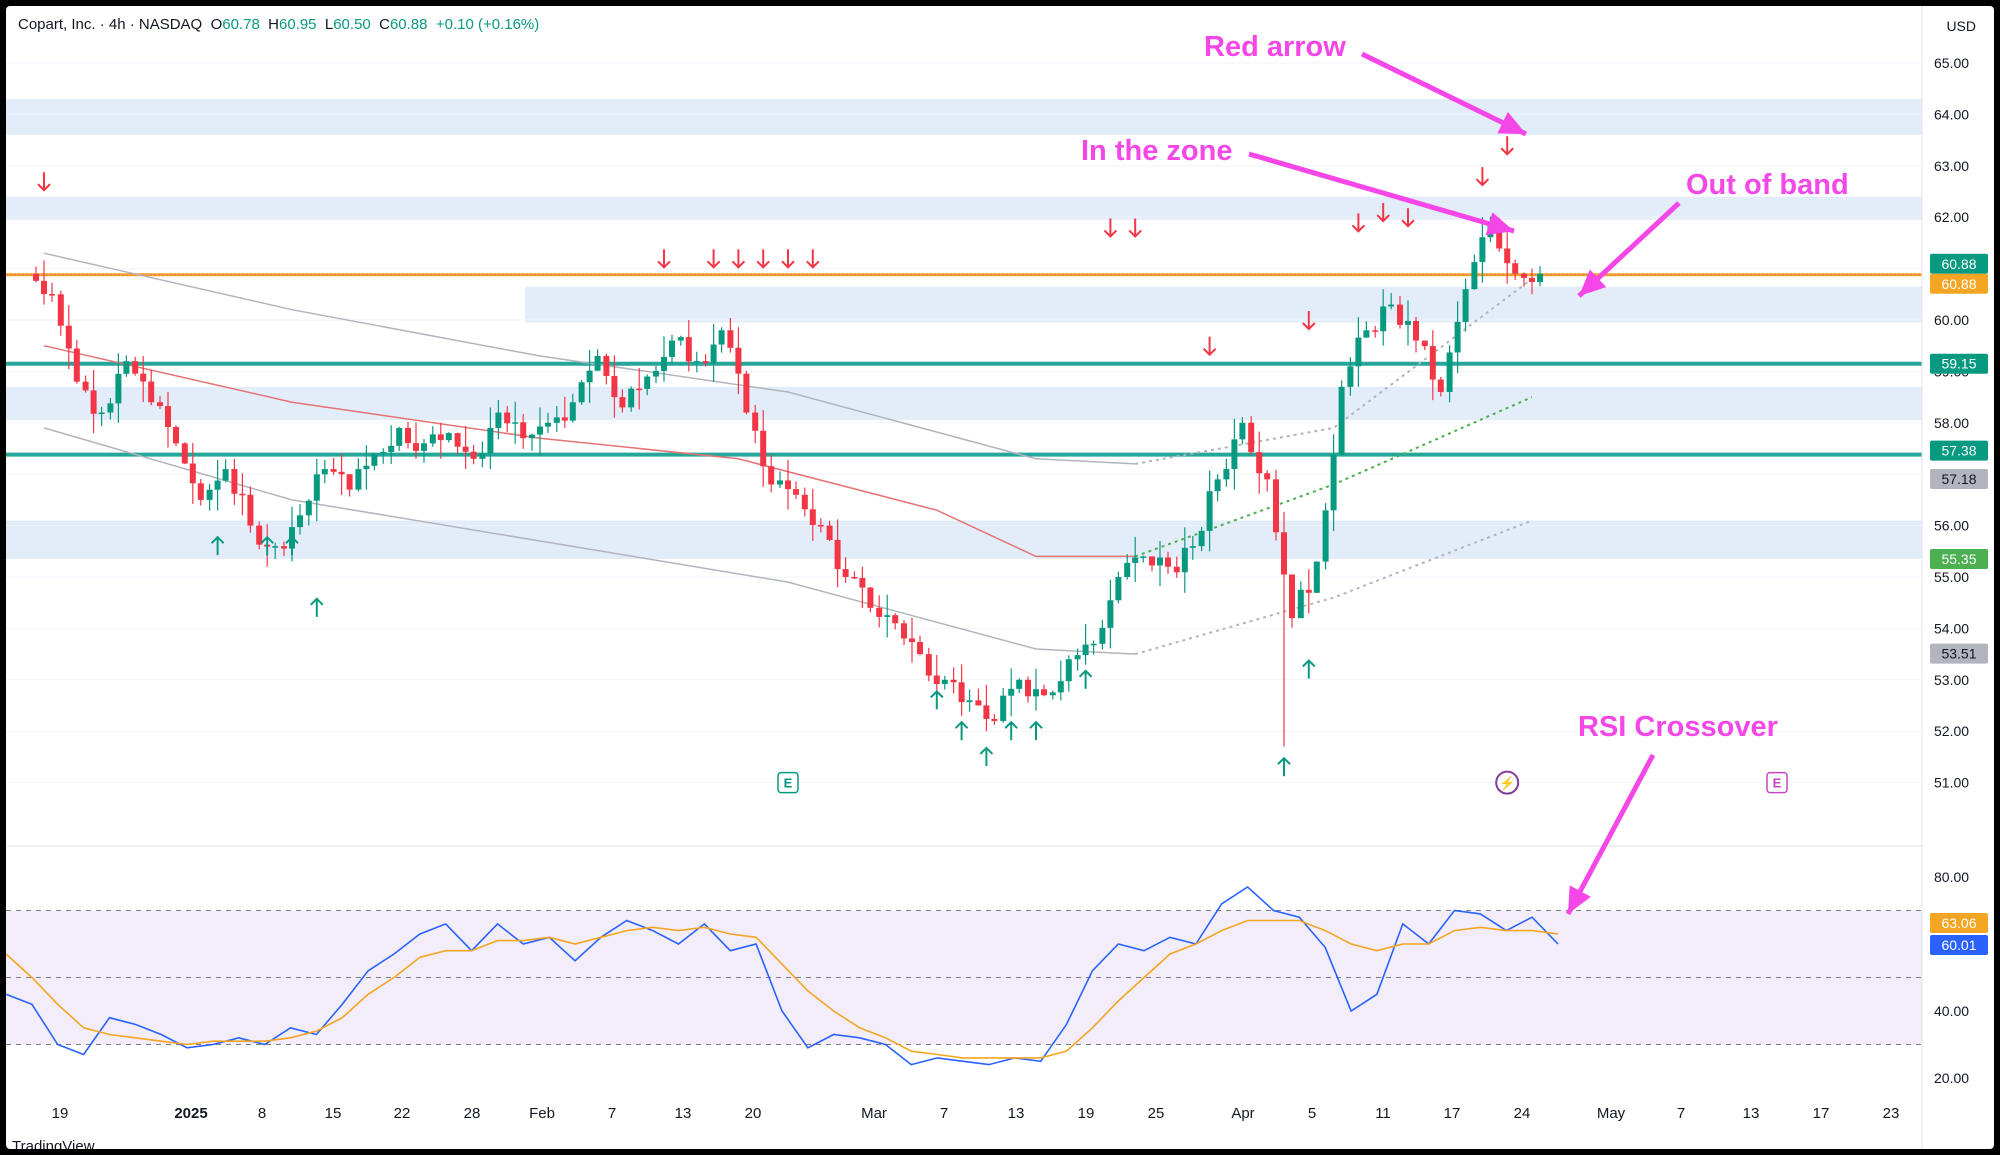 This screenshot has width=2000, height=1155. Describe the element at coordinates (1821, 1113) in the screenshot. I see `time-tick-label: 17` at that location.